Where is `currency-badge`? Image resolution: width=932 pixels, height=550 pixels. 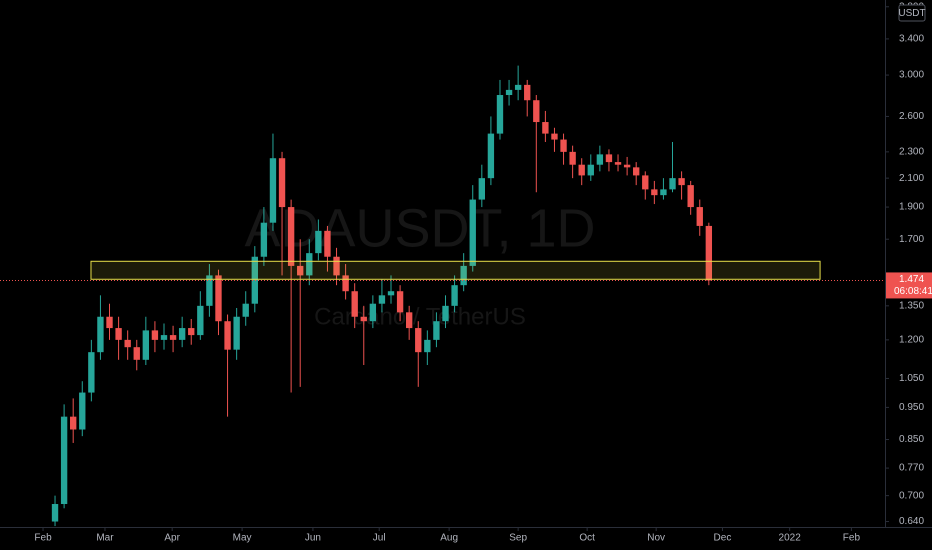
currency-badge is located at coordinates (912, 13).